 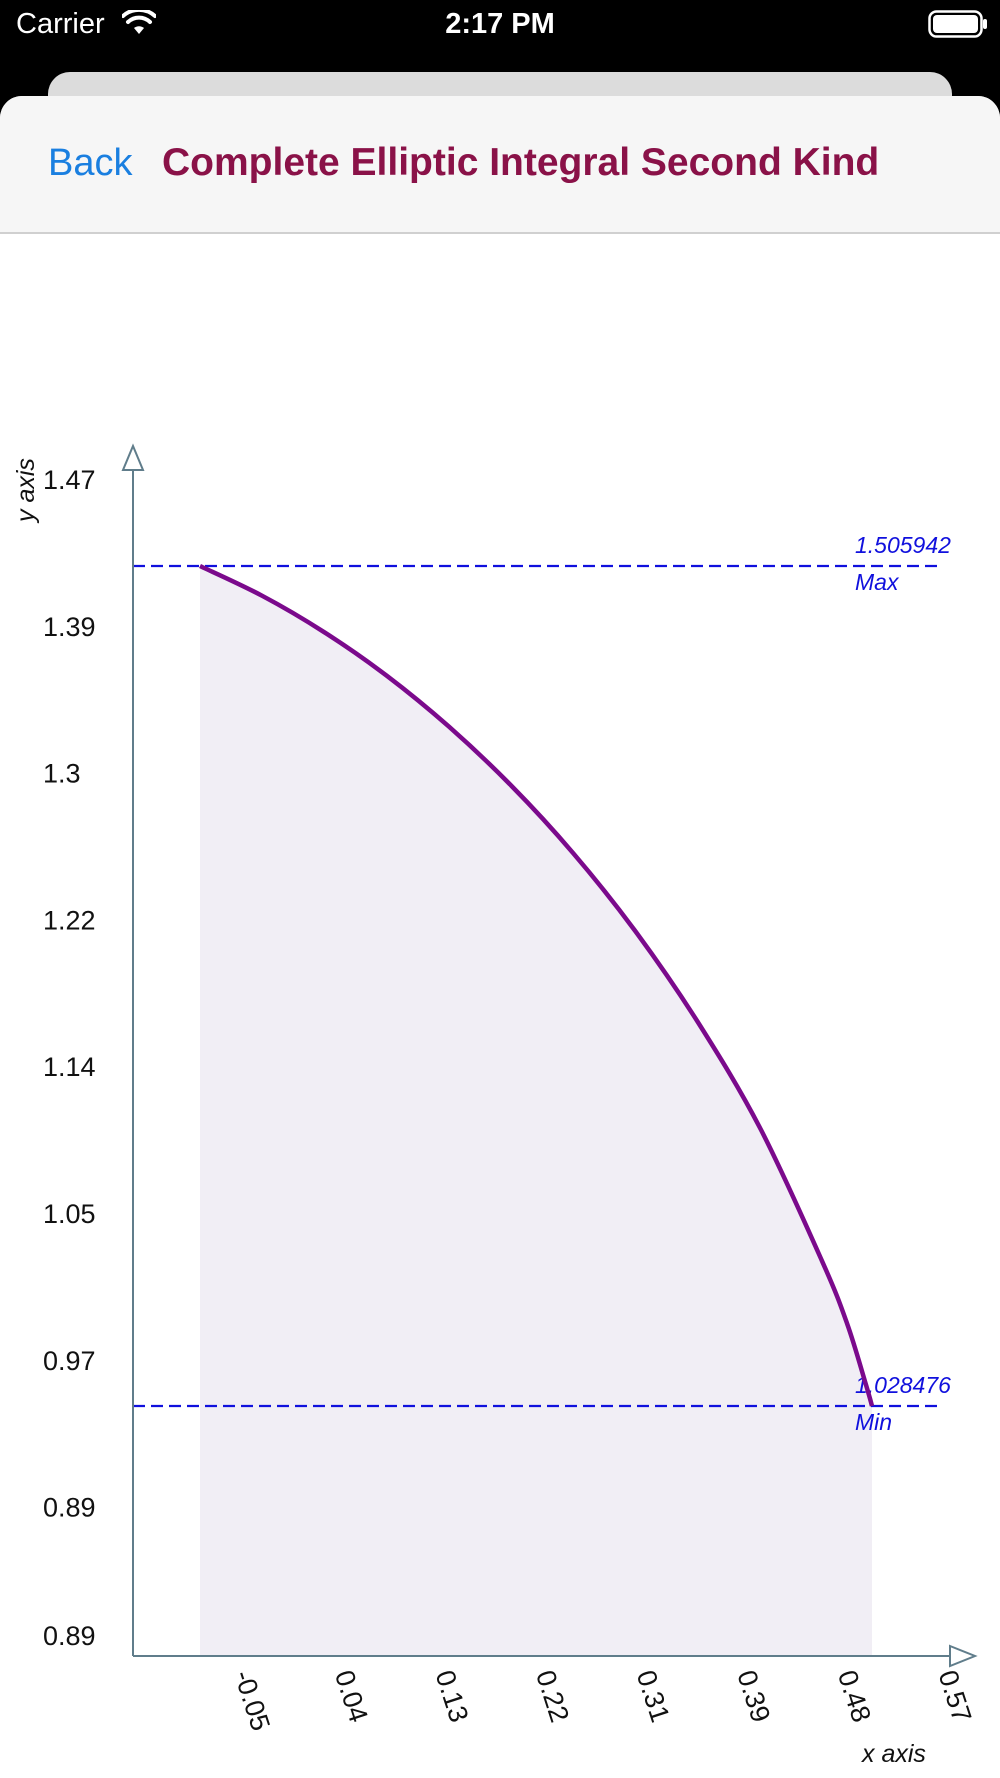 What do you see at coordinates (873, 1422) in the screenshot?
I see `reference-label-min: Min` at bounding box center [873, 1422].